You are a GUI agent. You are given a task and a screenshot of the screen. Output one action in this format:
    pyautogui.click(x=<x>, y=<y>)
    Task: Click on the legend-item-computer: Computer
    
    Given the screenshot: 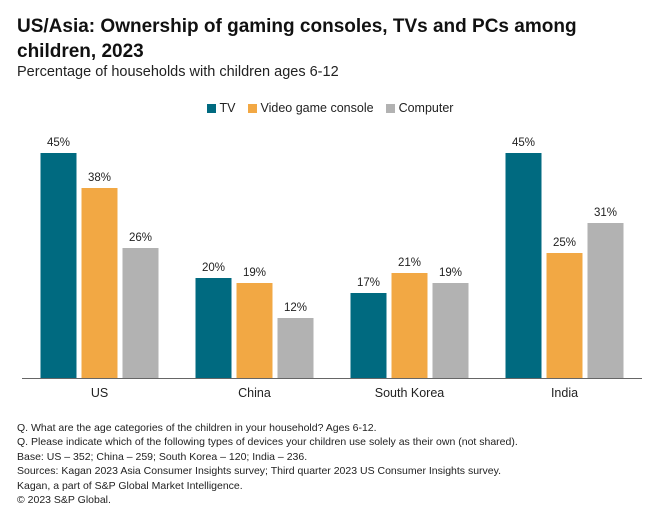 What is the action you would take?
    pyautogui.click(x=419, y=108)
    